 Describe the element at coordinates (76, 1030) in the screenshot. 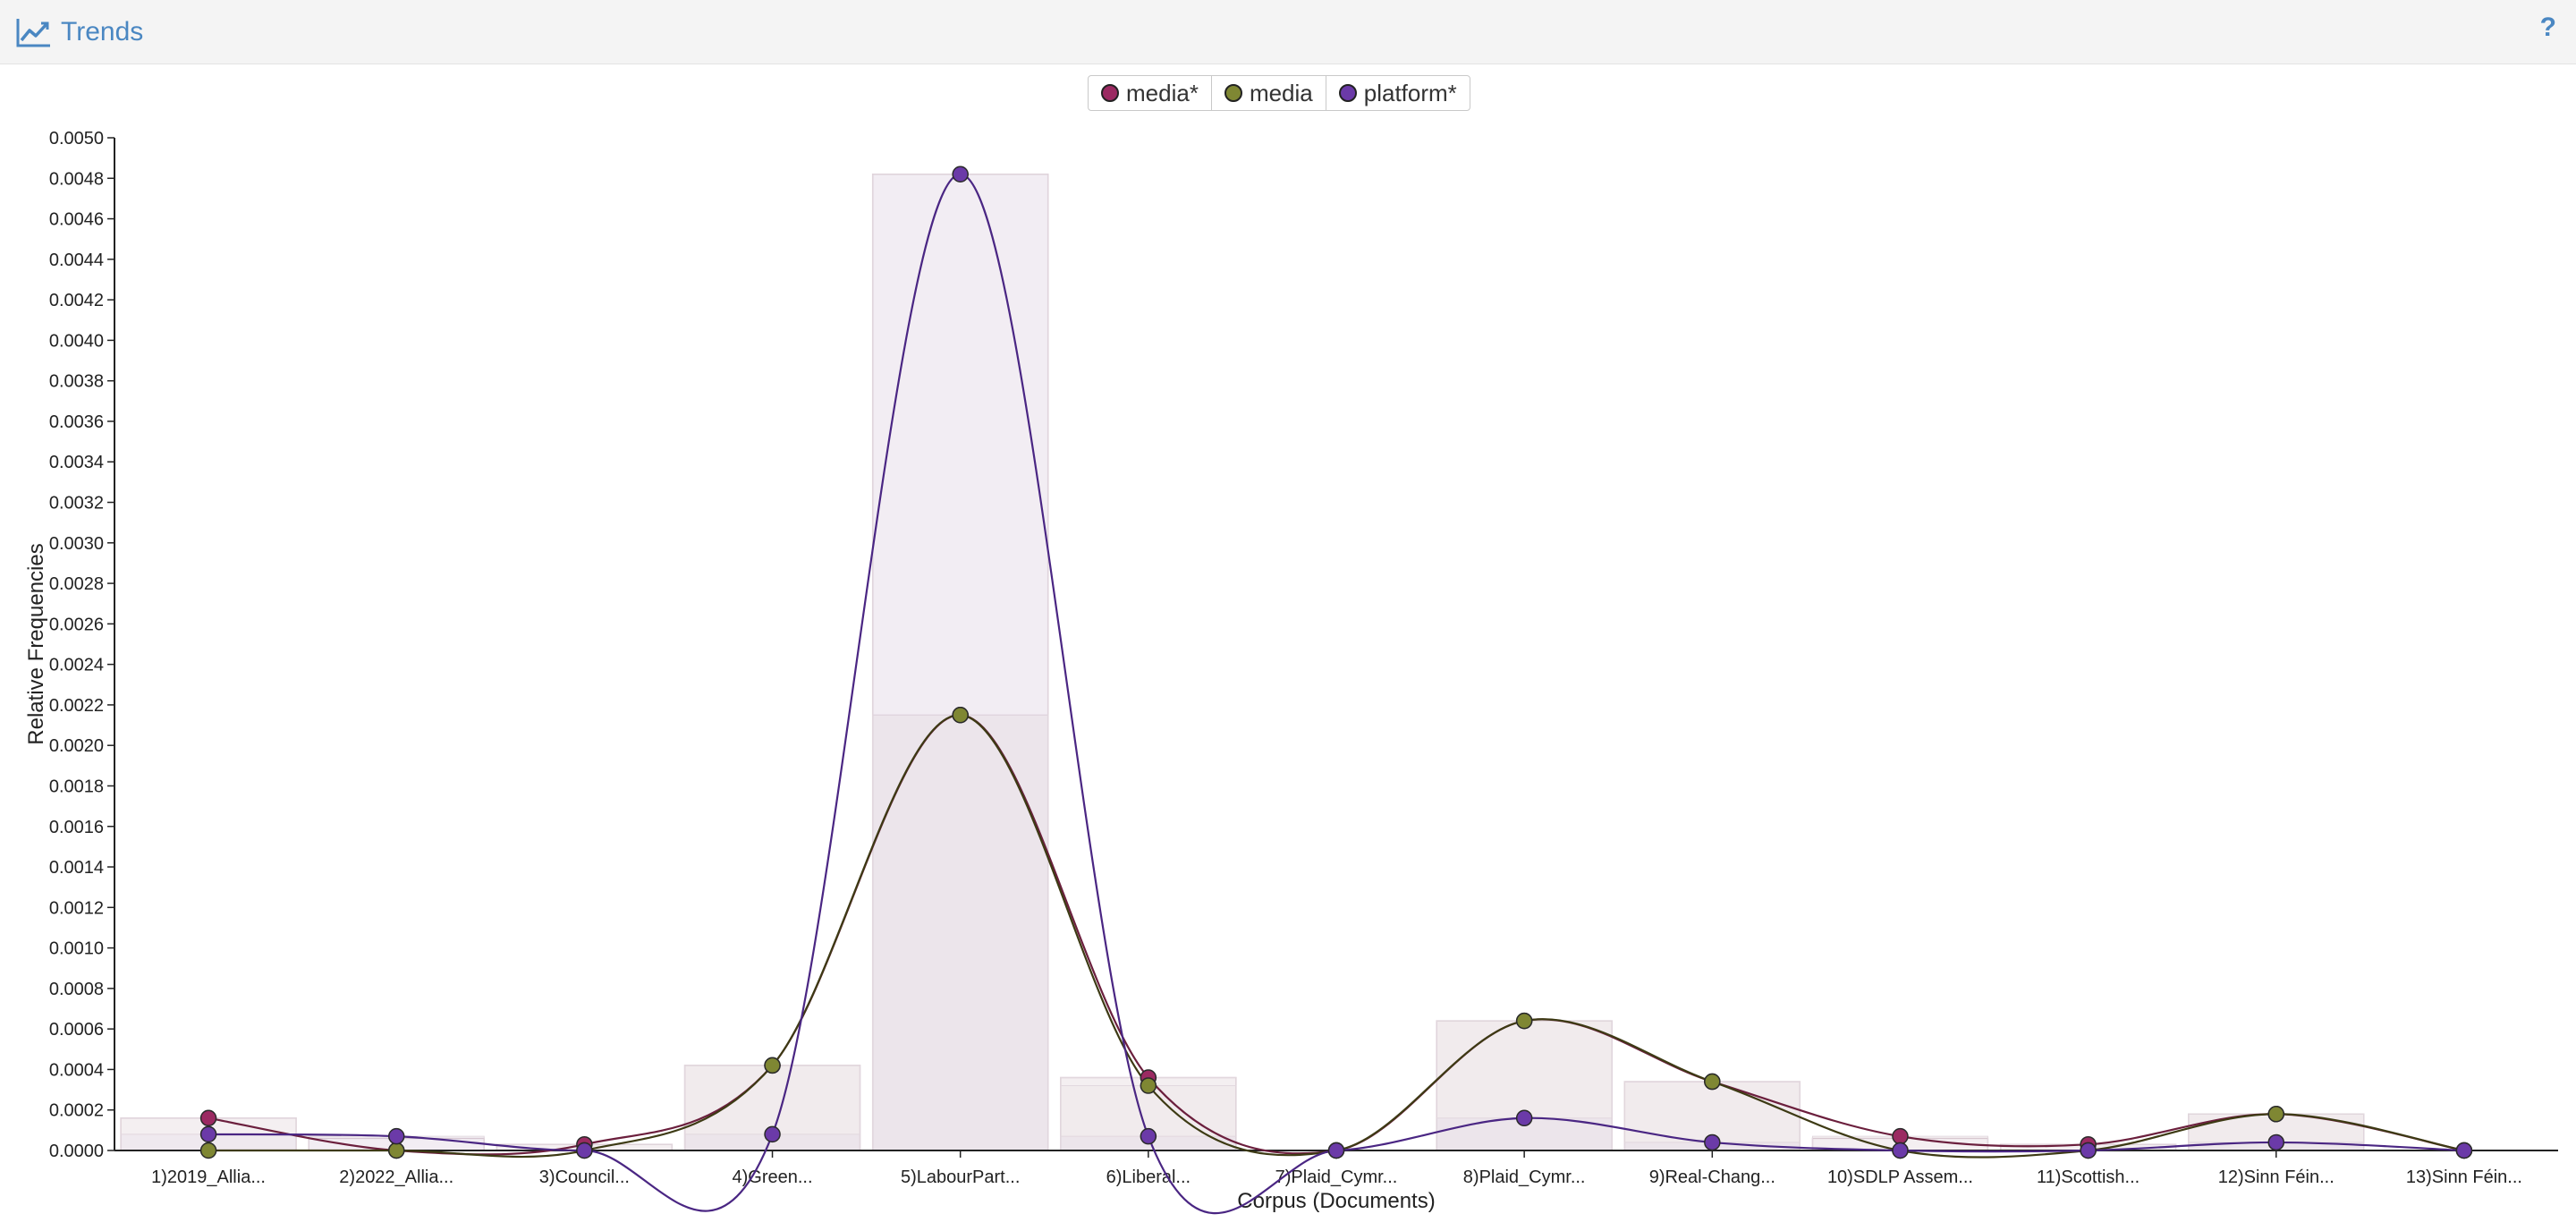

I see `y-tick-label: 0.0006` at that location.